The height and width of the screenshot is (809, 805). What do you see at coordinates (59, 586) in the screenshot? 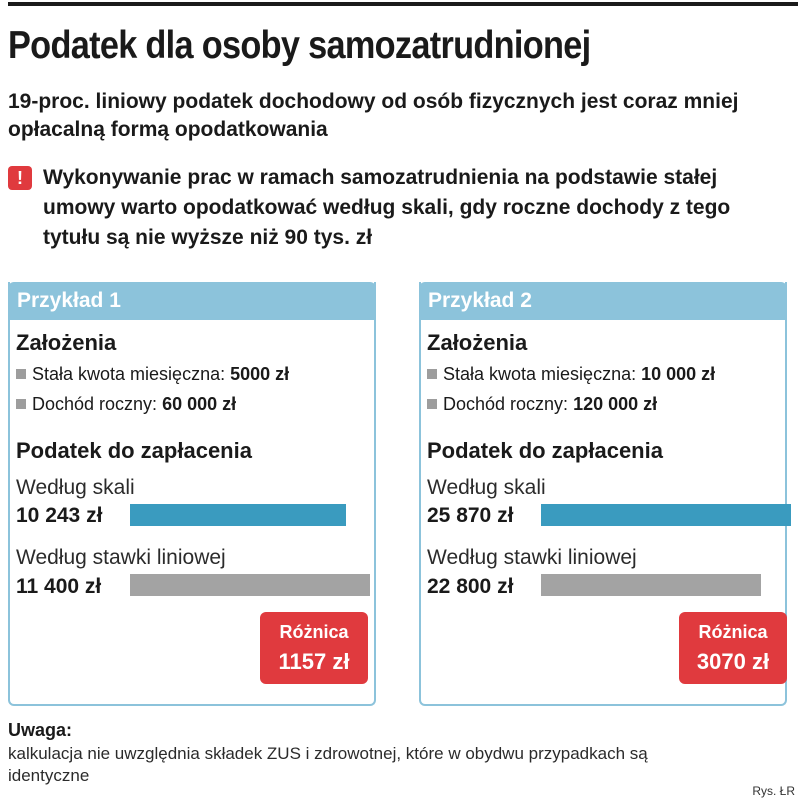
I see `linear-value: 11 400 zł` at bounding box center [59, 586].